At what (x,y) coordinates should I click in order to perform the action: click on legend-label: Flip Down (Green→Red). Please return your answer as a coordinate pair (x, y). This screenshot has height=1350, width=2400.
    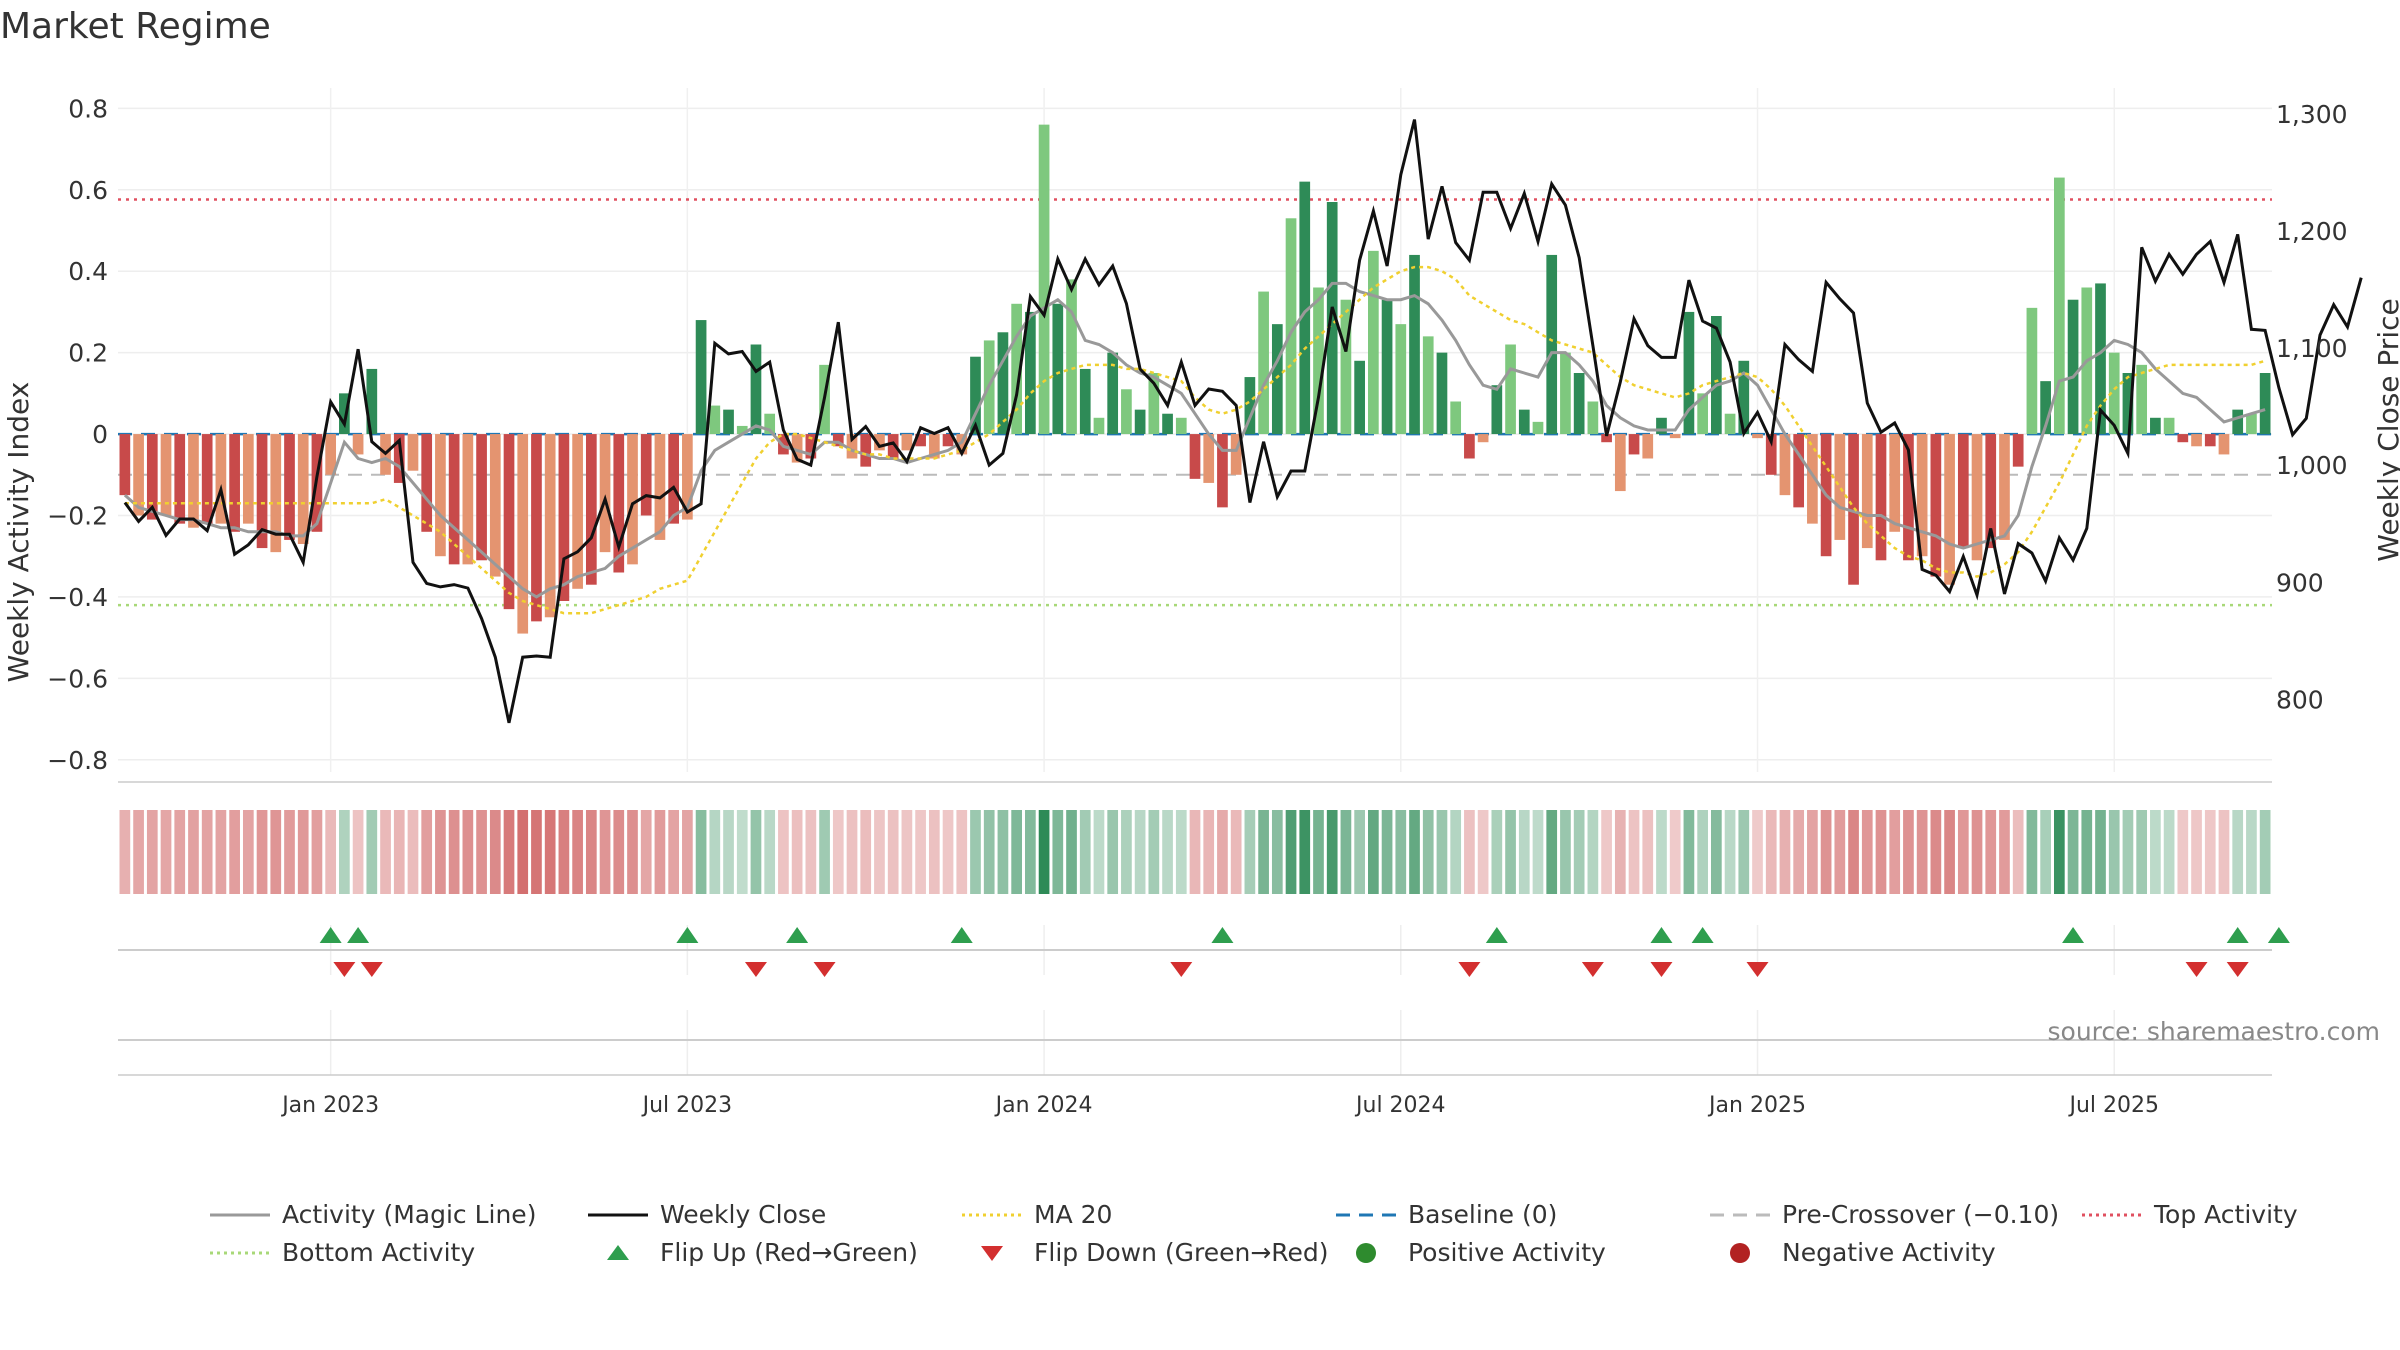
    Looking at the image, I should click on (1181, 1252).